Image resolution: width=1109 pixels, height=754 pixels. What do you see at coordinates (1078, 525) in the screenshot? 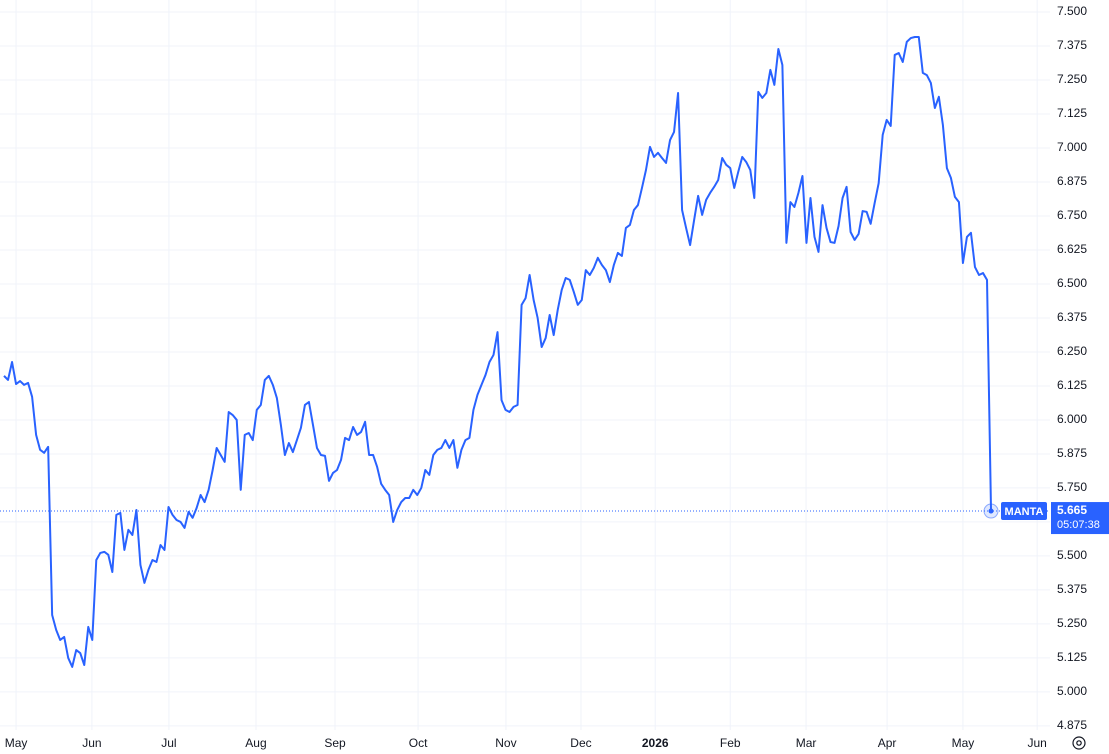
I see `countdown-label: 05:07:38` at bounding box center [1078, 525].